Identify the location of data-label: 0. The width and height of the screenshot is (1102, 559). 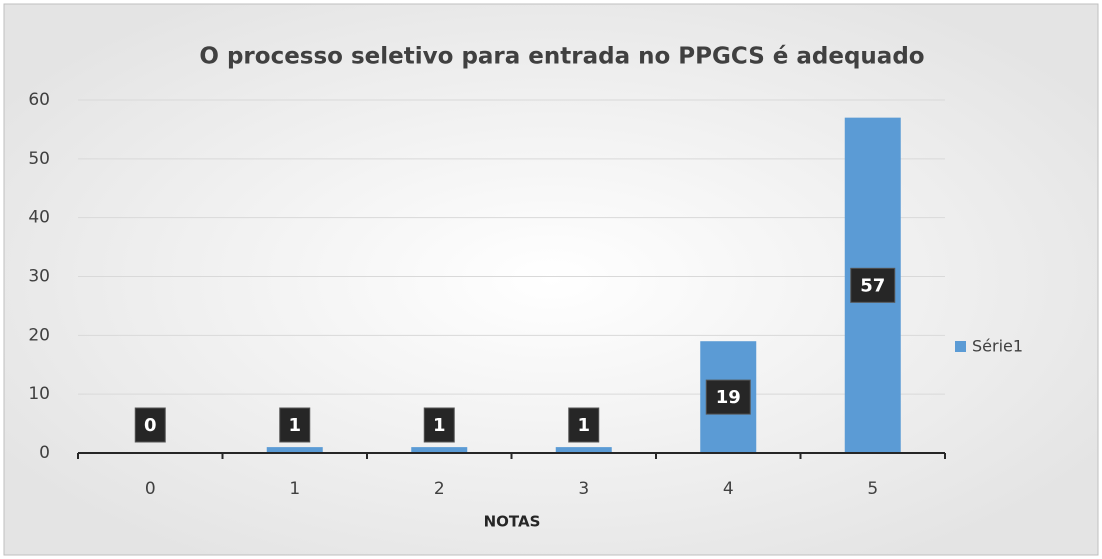
(150, 425).